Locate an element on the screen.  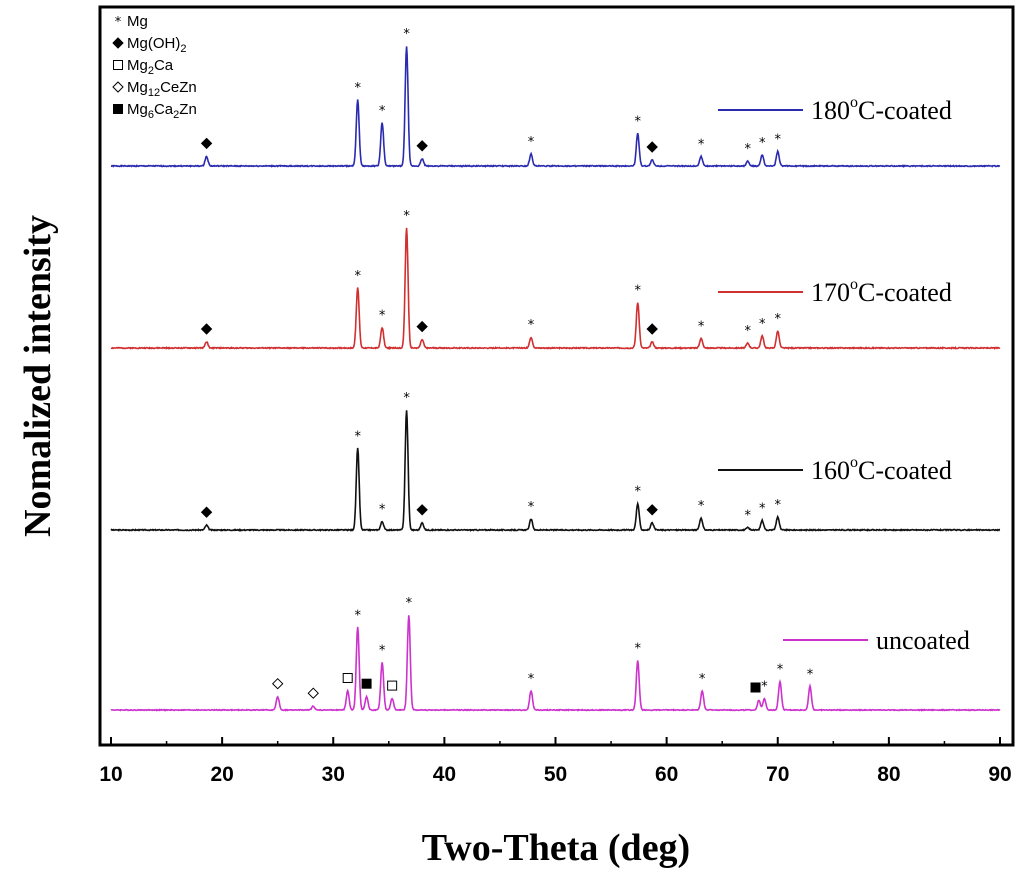
x-tick-label: 10 is located at coordinates (110, 774).